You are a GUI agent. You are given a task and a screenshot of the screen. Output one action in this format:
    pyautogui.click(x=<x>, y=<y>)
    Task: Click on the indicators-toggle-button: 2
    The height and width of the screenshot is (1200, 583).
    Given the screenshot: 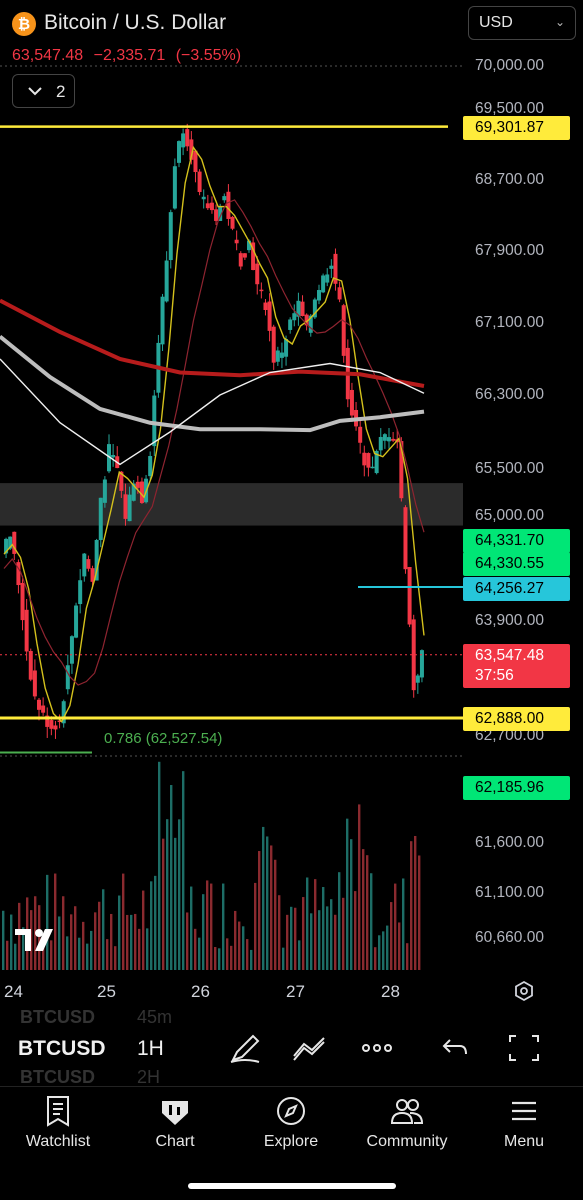 What is the action you would take?
    pyautogui.click(x=43, y=91)
    